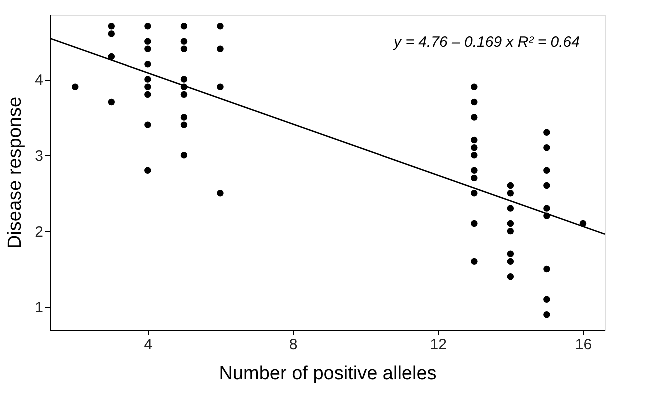  I want to click on y-tick-label: 3, so click(39, 156).